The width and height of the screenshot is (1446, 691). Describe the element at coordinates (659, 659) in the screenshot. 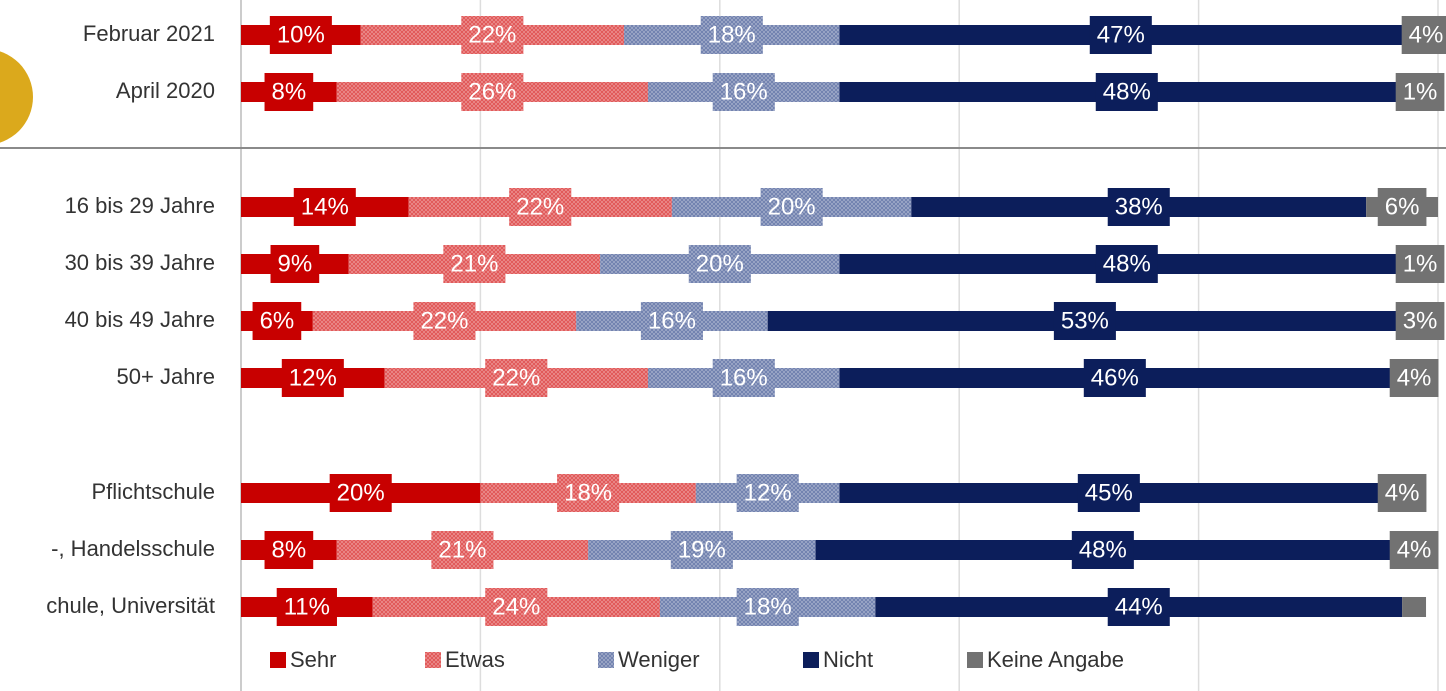

I see `legend-label: Weniger` at that location.